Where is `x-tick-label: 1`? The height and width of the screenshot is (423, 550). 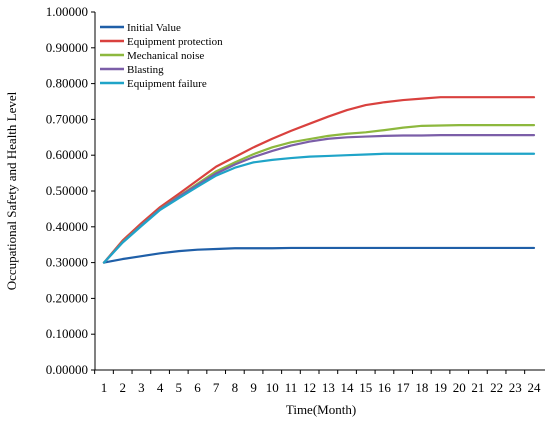
x-tick-label: 1 is located at coordinates (104, 387).